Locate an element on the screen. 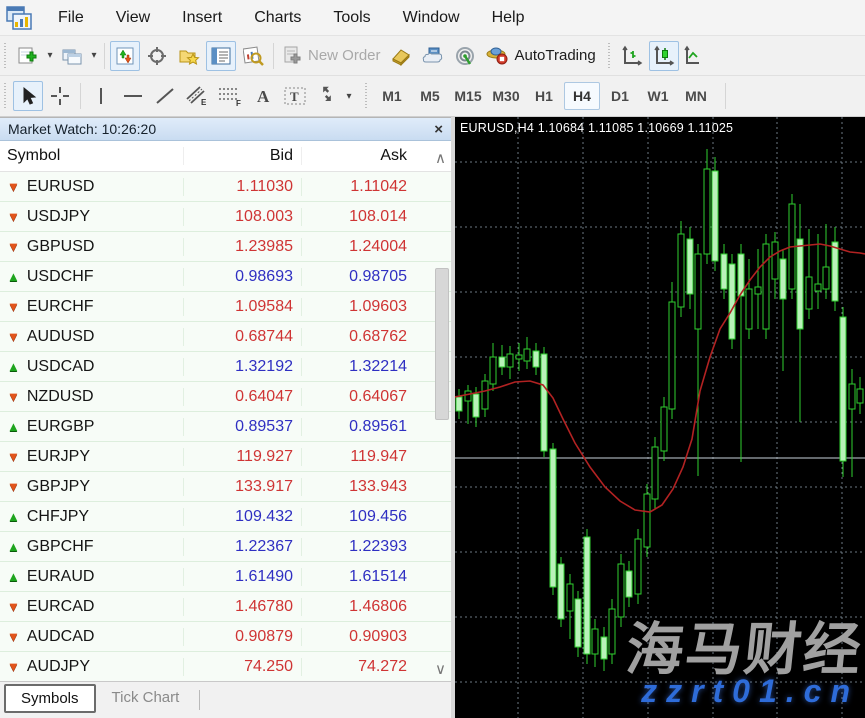  cursor-tool-button is located at coordinates (28, 96).